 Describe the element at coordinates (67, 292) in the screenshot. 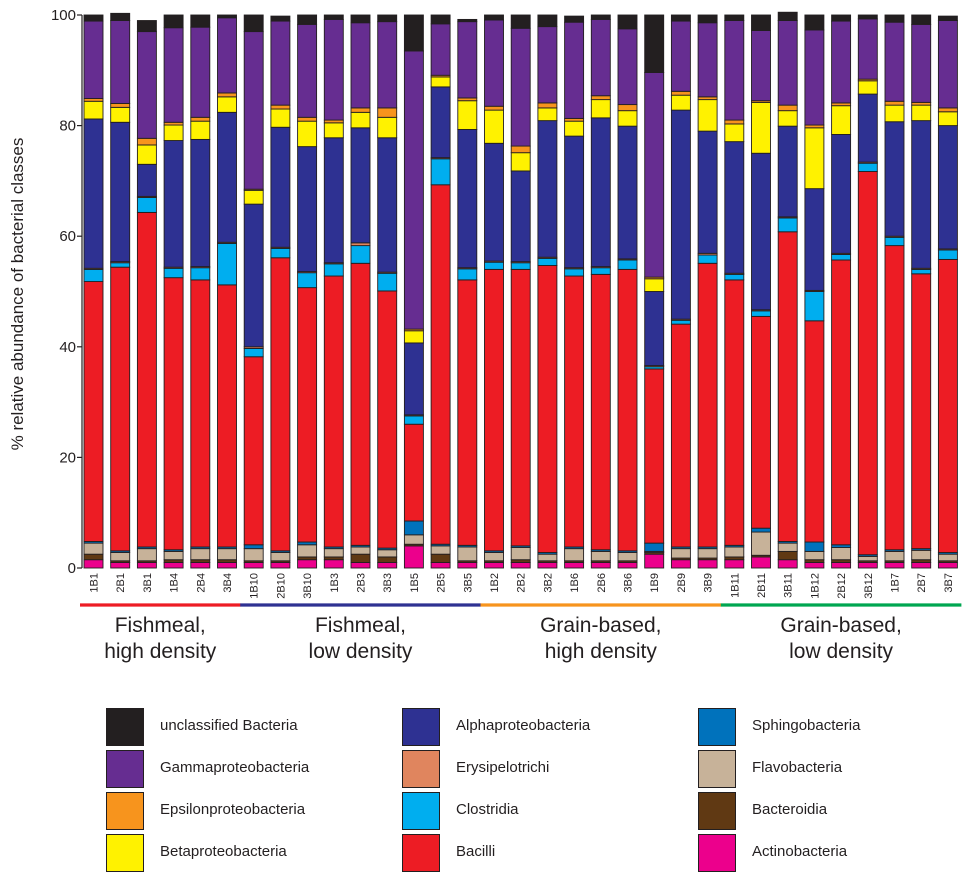

I see `y-axis: 0 20 40 60 80 100` at that location.